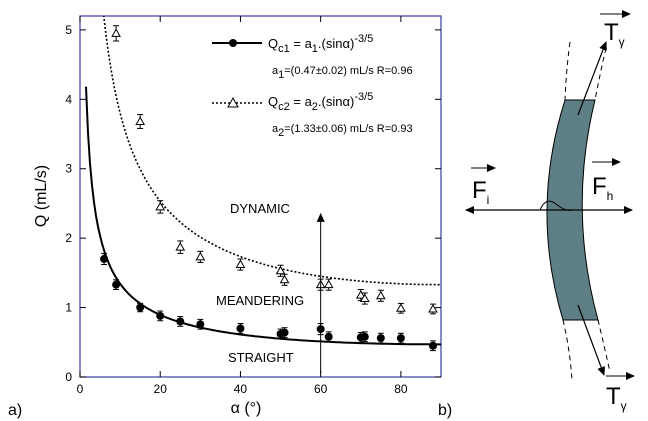 The image size is (648, 421). I want to click on annotation-straight: STRAIGHT, so click(261, 357).